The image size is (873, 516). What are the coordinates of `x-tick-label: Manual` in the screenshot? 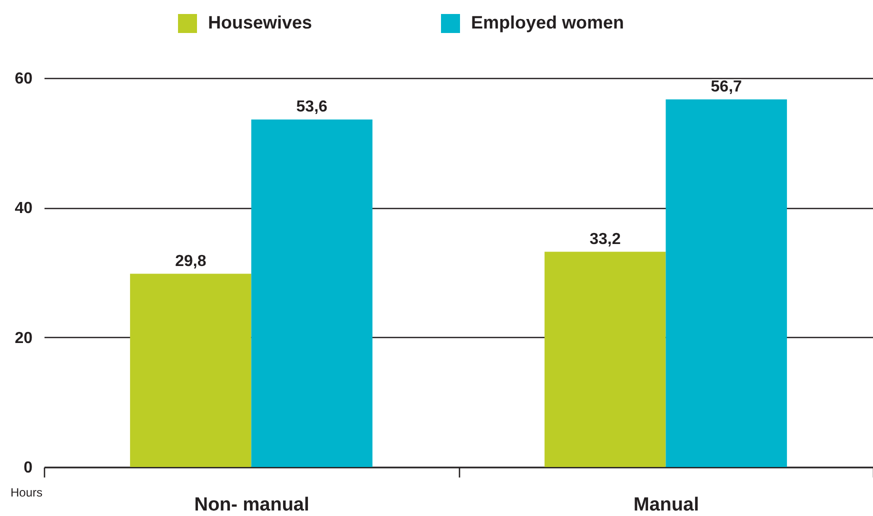 It's located at (666, 505).